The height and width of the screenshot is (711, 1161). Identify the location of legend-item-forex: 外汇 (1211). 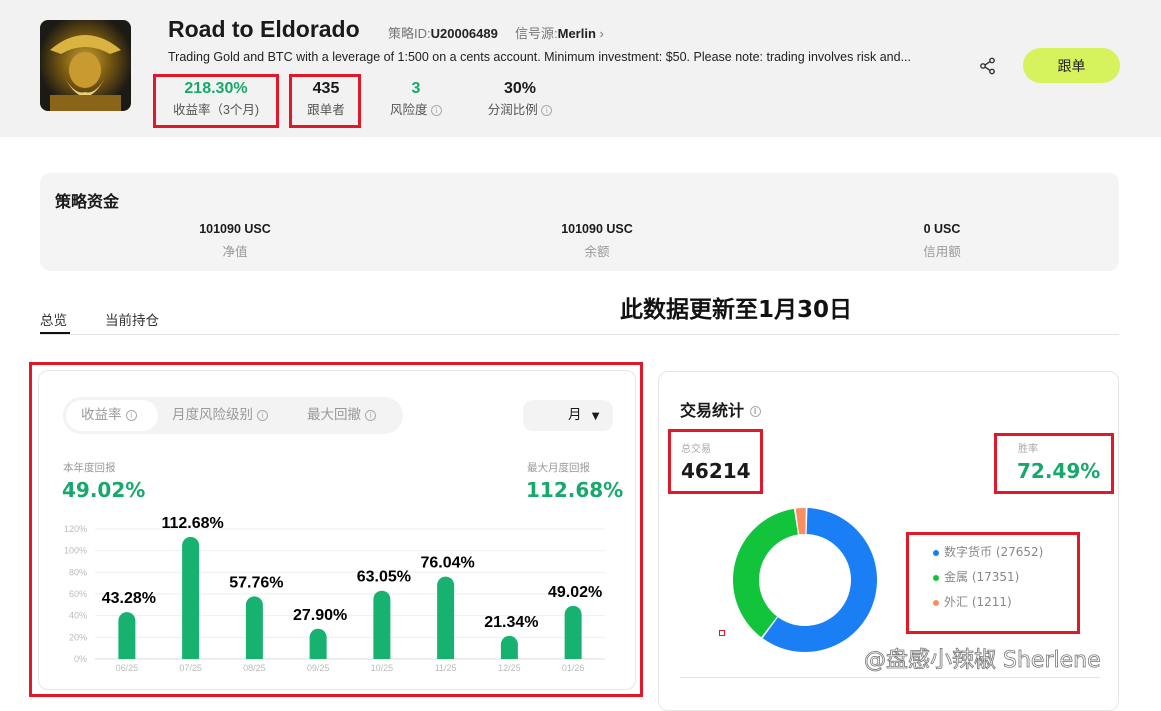
(988, 605).